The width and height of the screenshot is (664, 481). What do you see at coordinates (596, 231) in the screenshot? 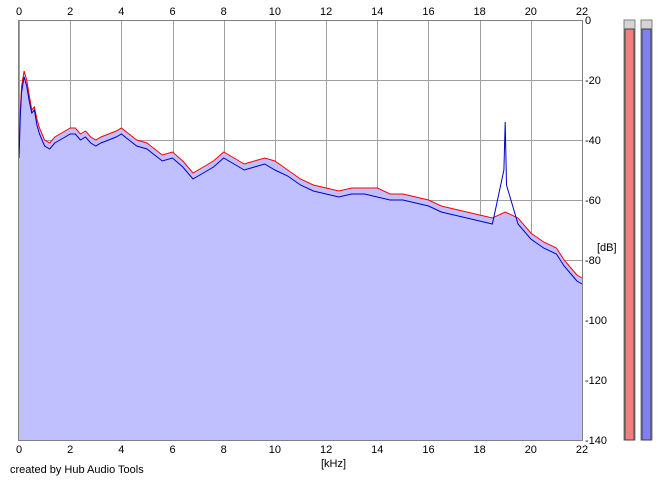
I see `y-tick-labels: 0 -20 -40 -60 -80 -100 -120 -140` at bounding box center [596, 231].